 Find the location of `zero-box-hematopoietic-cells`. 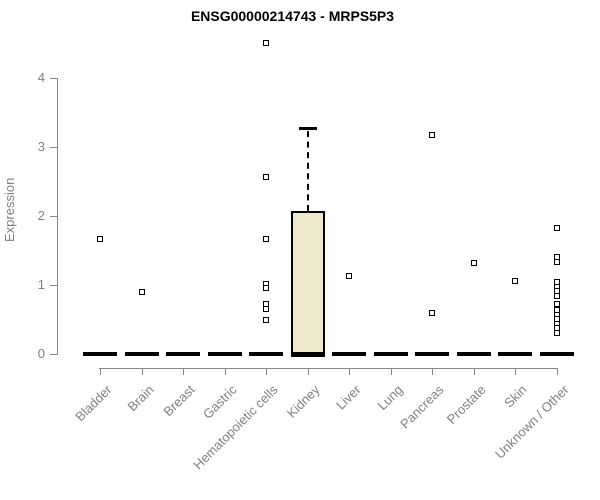

zero-box-hematopoietic-cells is located at coordinates (266, 354).